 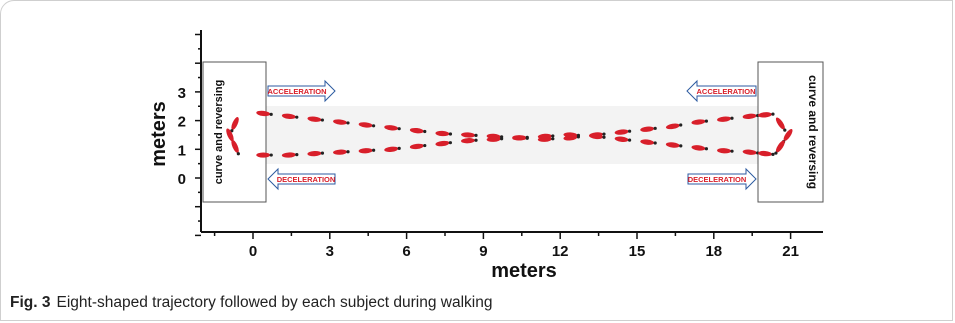 What do you see at coordinates (790, 251) in the screenshot?
I see `x-tick-label: 21` at bounding box center [790, 251].